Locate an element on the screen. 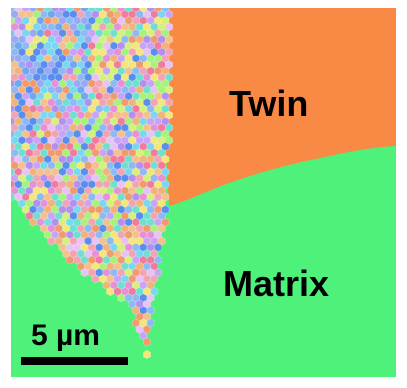  scale-bar-label: 5 µm is located at coordinates (65, 335).